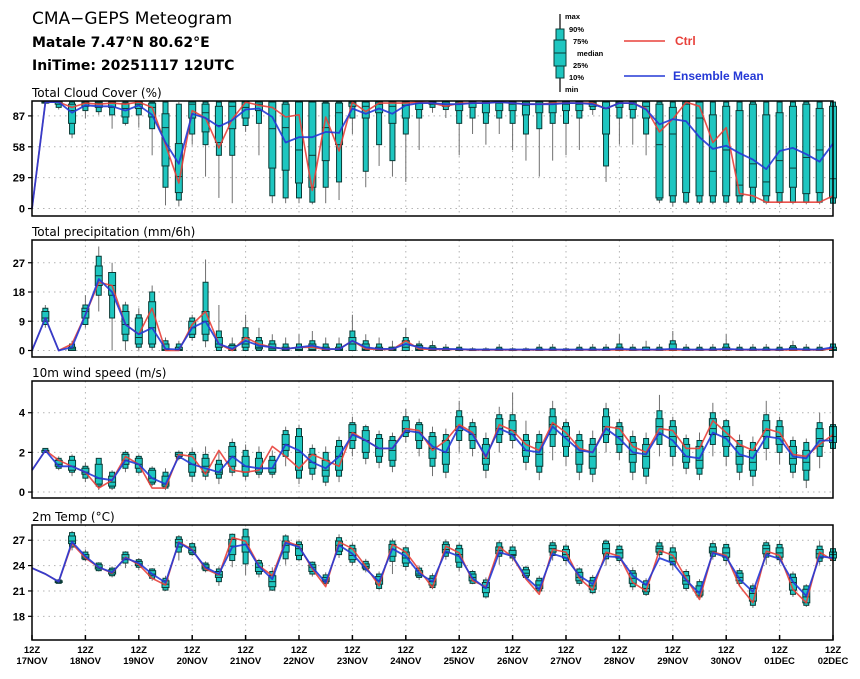 The height and width of the screenshot is (679, 860). Describe the element at coordinates (513, 661) in the screenshot. I see `x-tick-label-date: 26NOV` at that location.